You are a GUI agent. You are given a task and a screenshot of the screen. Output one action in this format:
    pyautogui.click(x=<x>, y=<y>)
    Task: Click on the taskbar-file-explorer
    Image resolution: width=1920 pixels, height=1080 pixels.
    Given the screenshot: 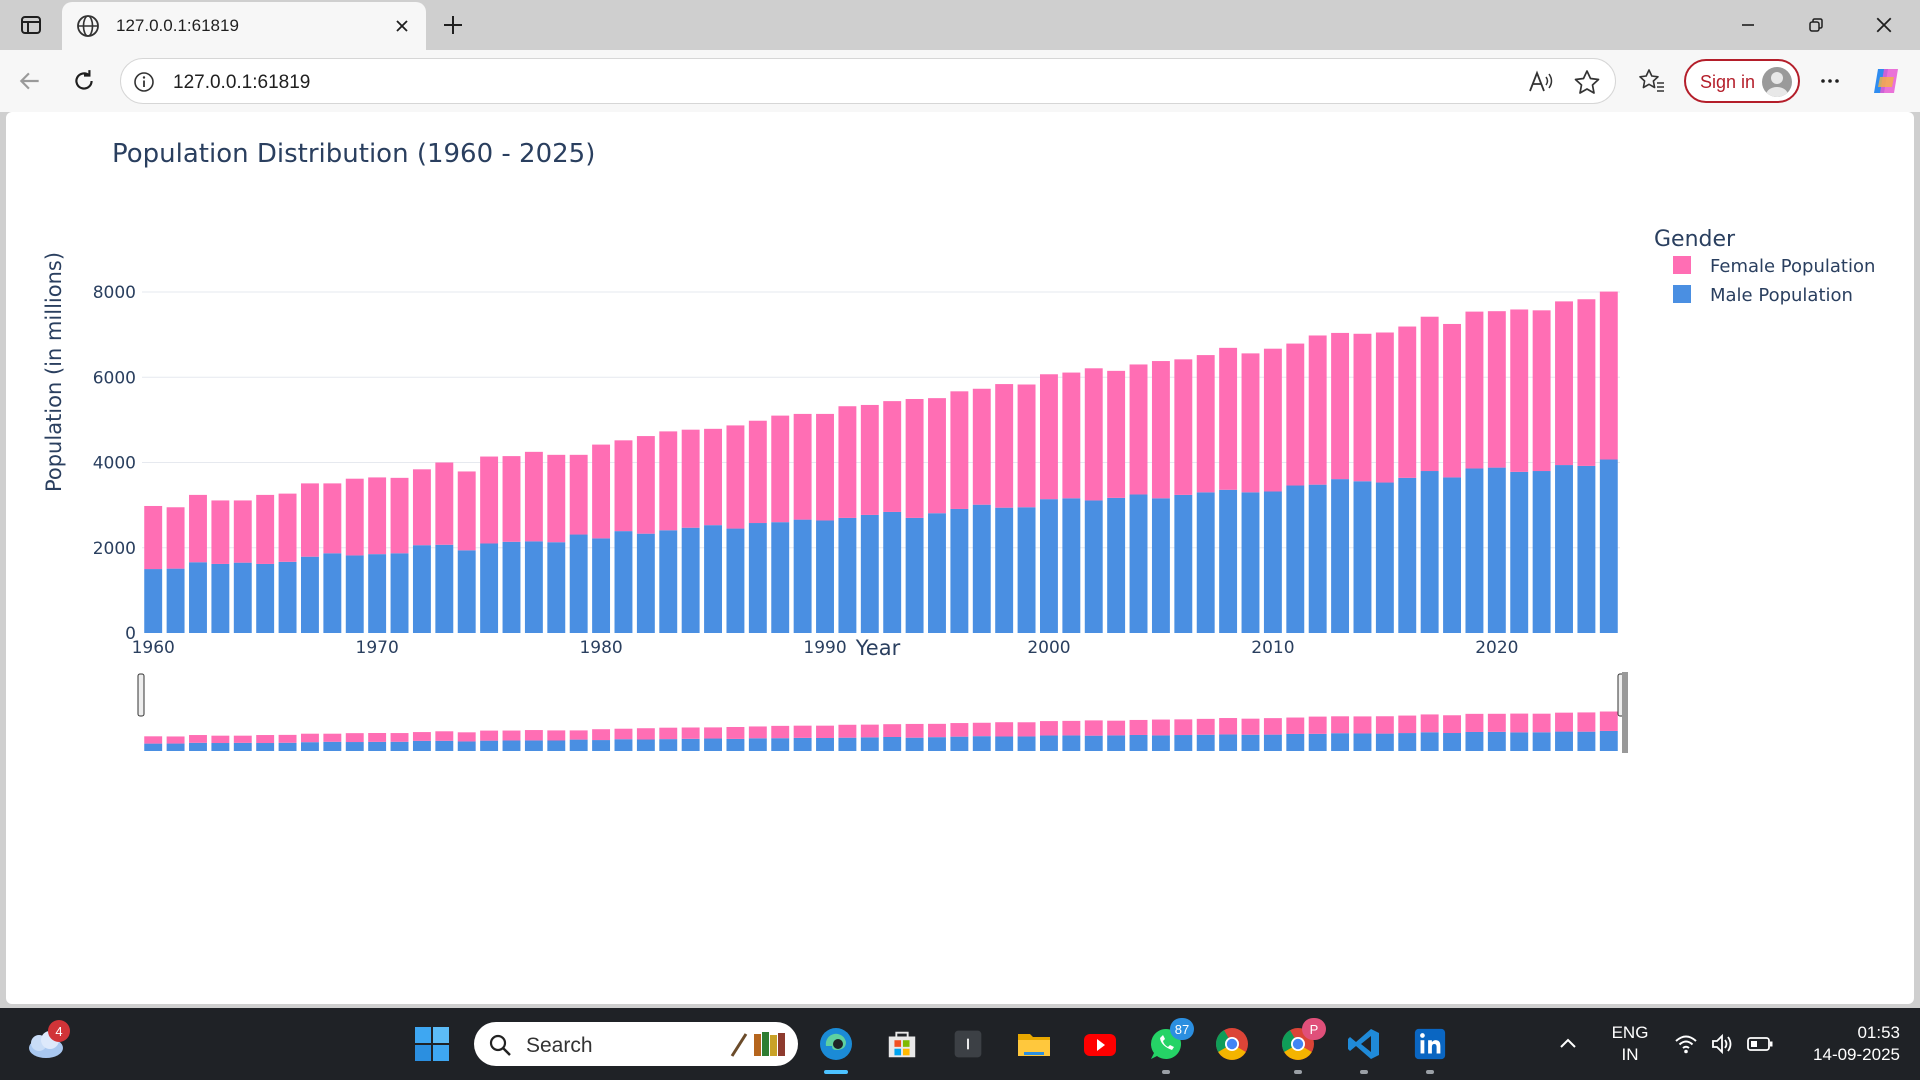 What is the action you would take?
    pyautogui.click(x=1034, y=1044)
    